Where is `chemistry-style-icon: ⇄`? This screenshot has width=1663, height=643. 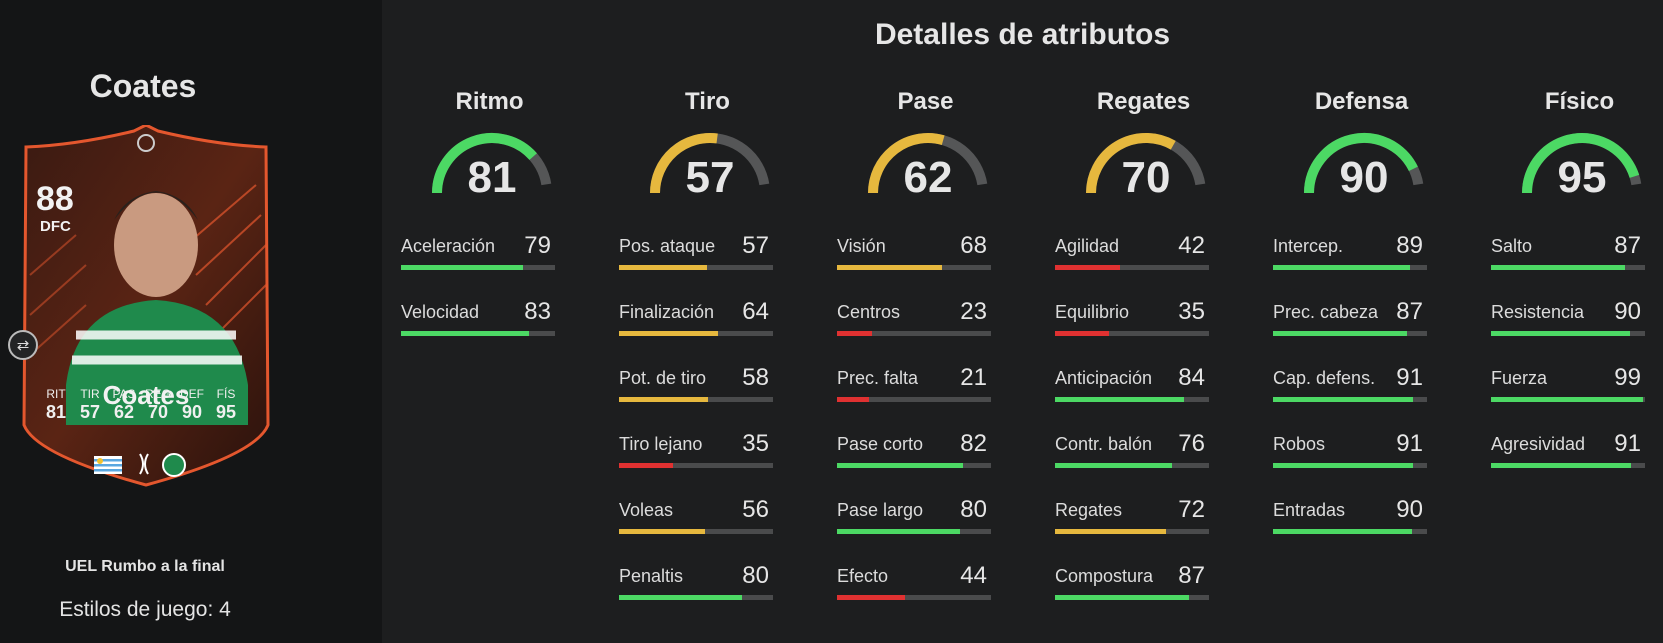
chemistry-style-icon: ⇄ is located at coordinates (23, 345).